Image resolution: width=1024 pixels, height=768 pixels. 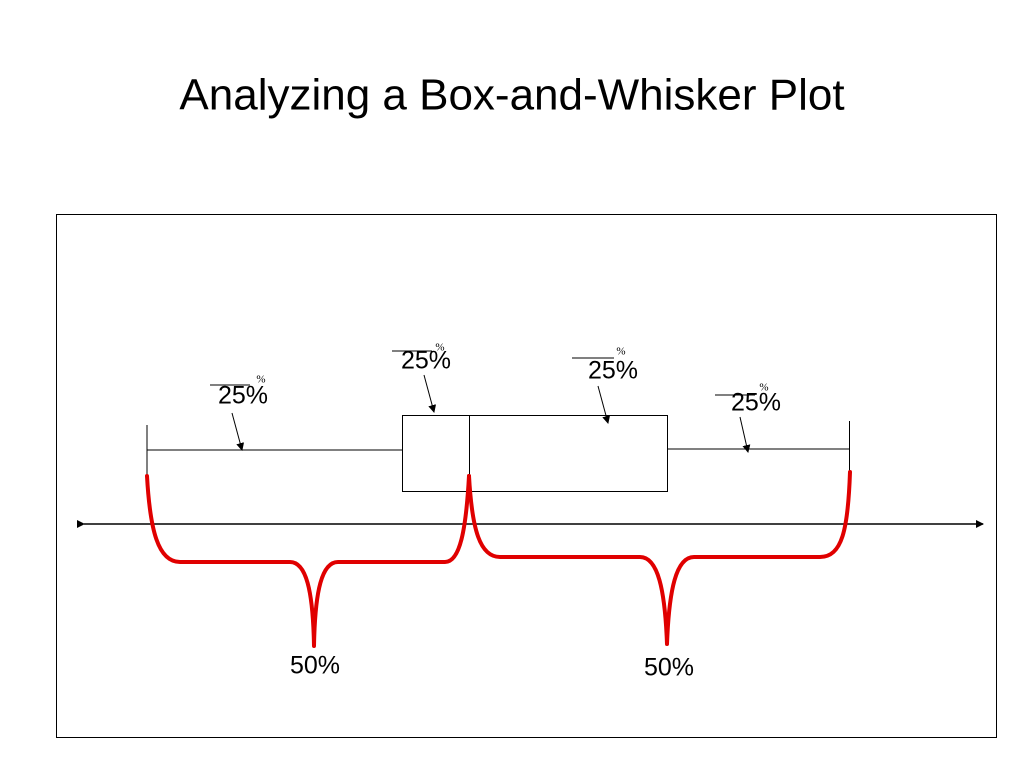 I want to click on pointer-arrows, so click(x=482, y=401).